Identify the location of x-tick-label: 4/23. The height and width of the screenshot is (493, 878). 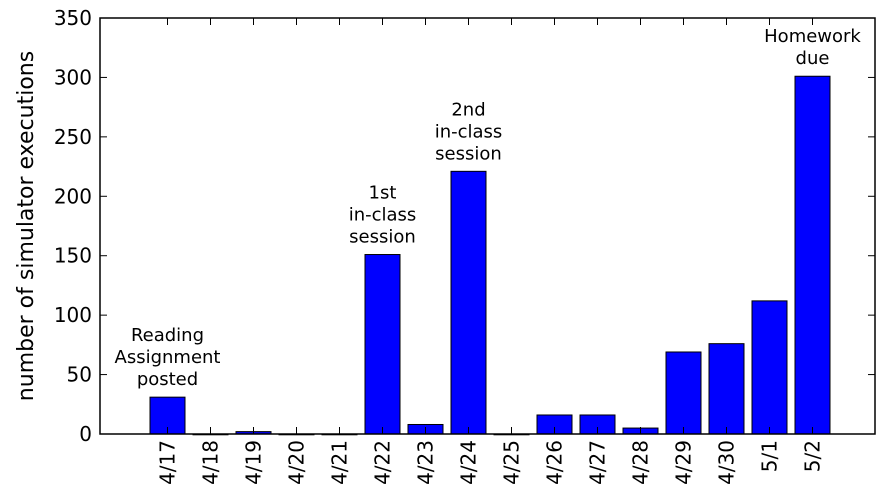
(426, 462).